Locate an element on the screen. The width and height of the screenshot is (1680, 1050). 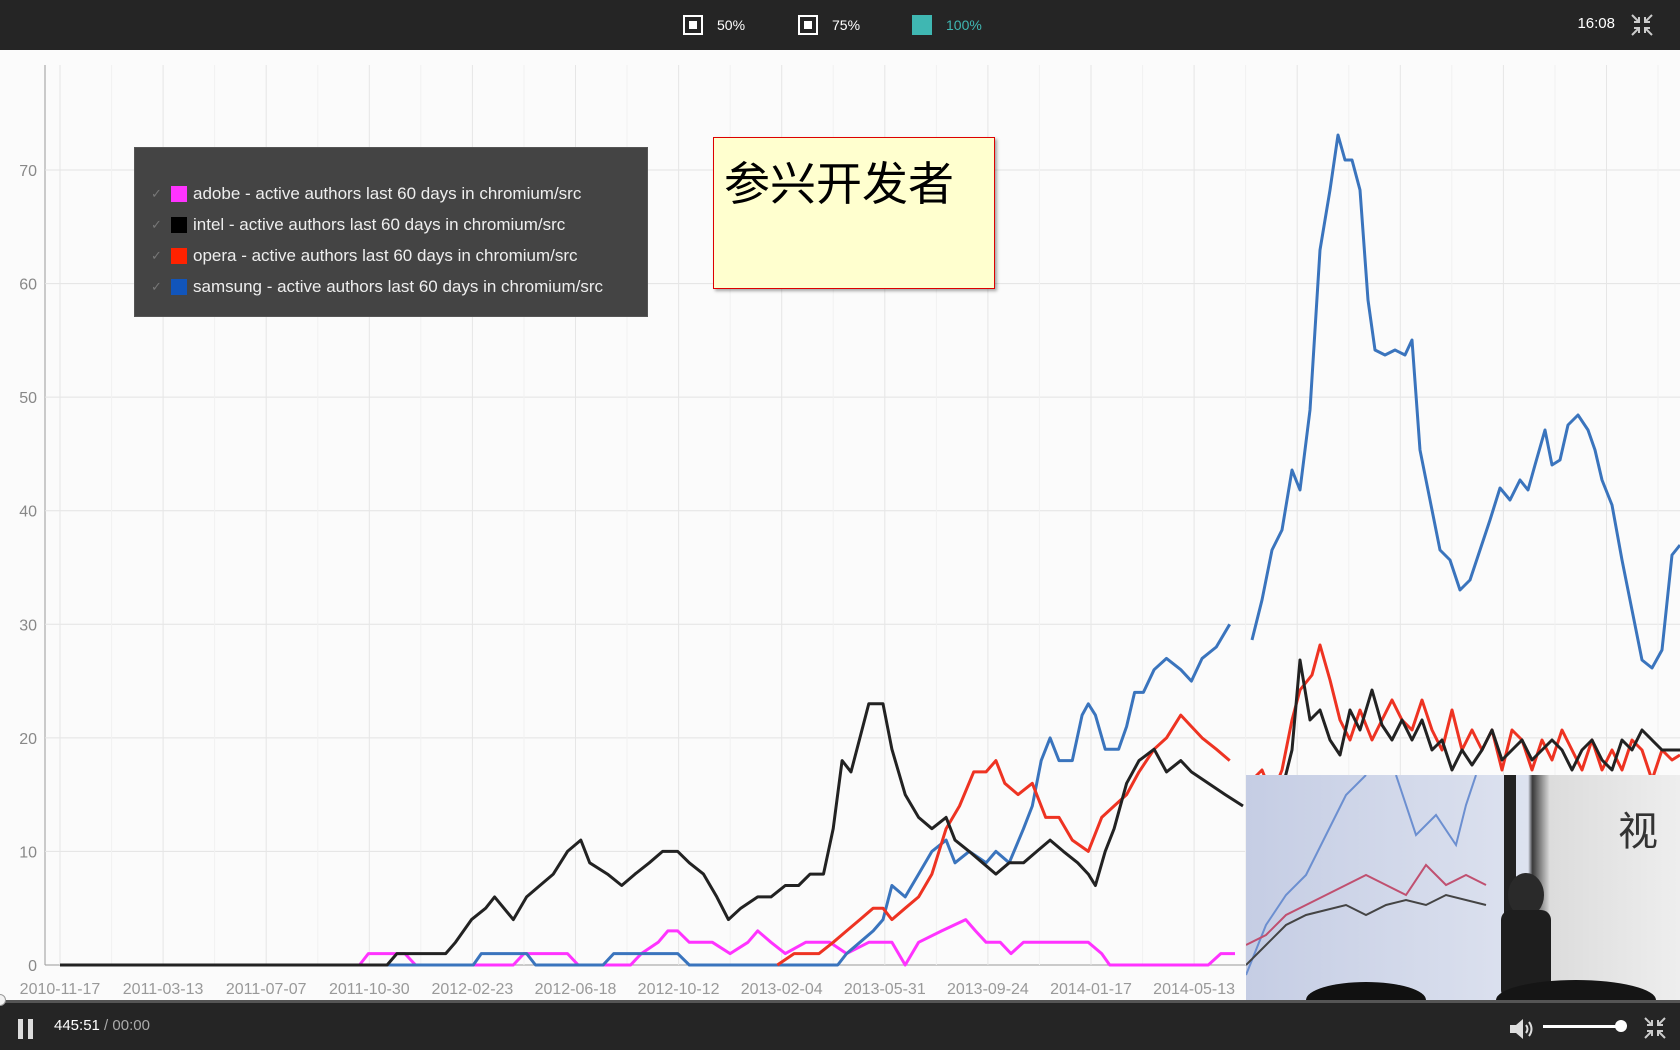
zoom-50-checkbox-icon is located at coordinates (693, 25).